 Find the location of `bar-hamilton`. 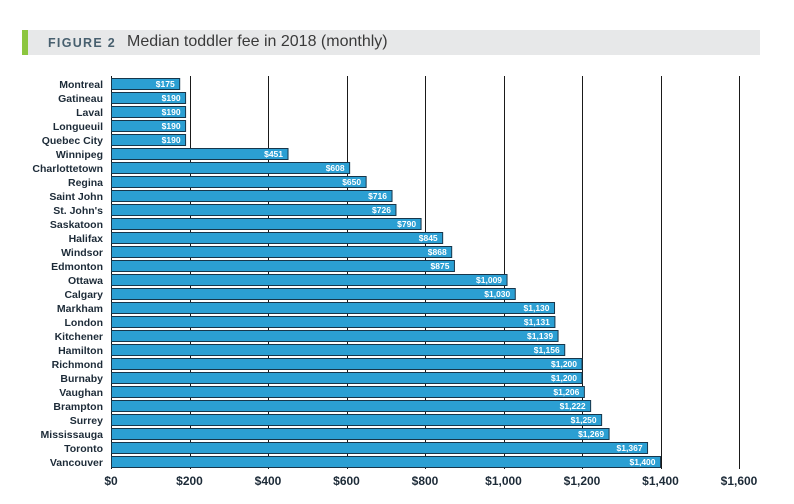

bar-hamilton is located at coordinates (338, 350).